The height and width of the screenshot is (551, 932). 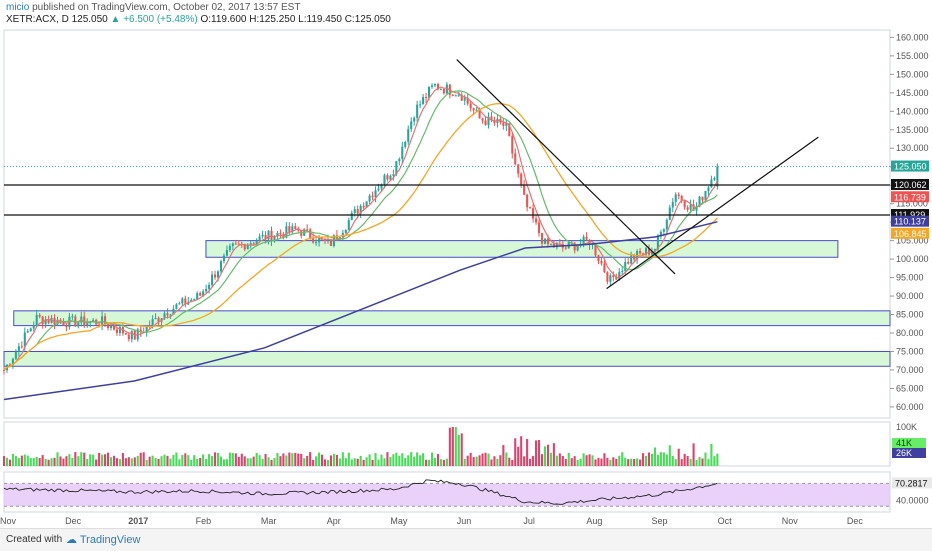 I want to click on horizontal-levels, so click(x=447, y=191).